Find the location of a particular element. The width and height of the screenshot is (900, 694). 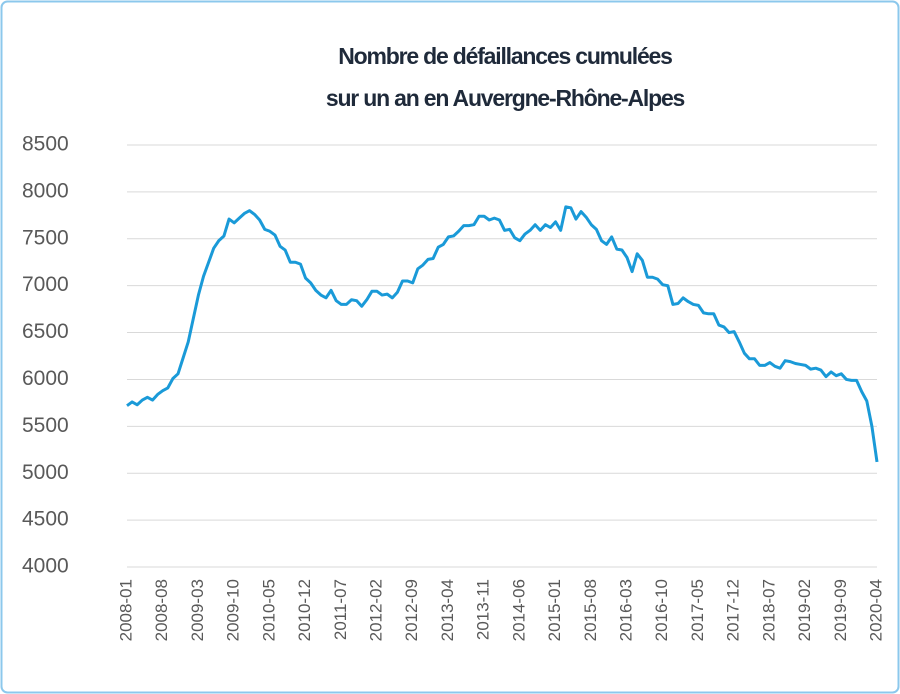

x-tick-label: 2013-11 is located at coordinates (483, 609).